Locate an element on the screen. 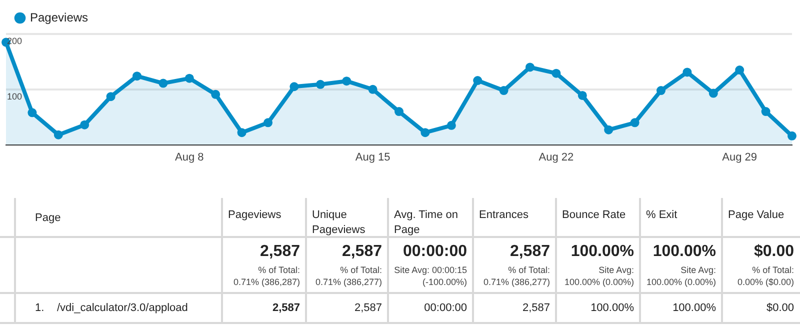  text: Page Value is located at coordinates (756, 215).